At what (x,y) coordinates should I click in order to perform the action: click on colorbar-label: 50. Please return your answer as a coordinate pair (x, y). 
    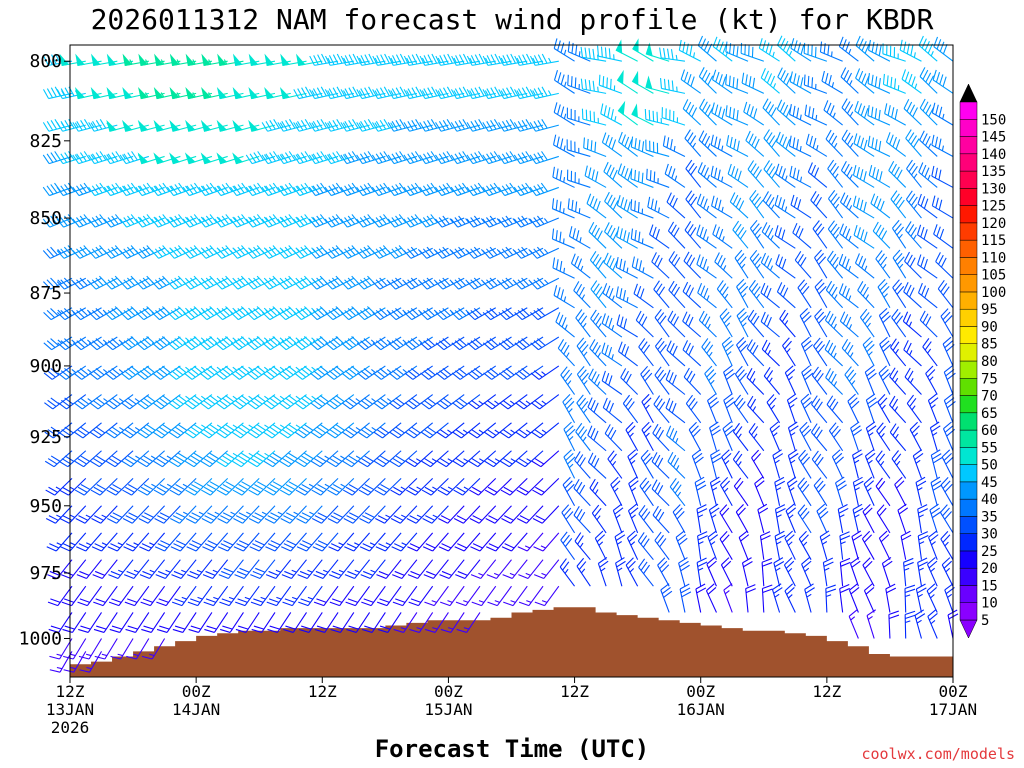
    Looking at the image, I should click on (989, 466).